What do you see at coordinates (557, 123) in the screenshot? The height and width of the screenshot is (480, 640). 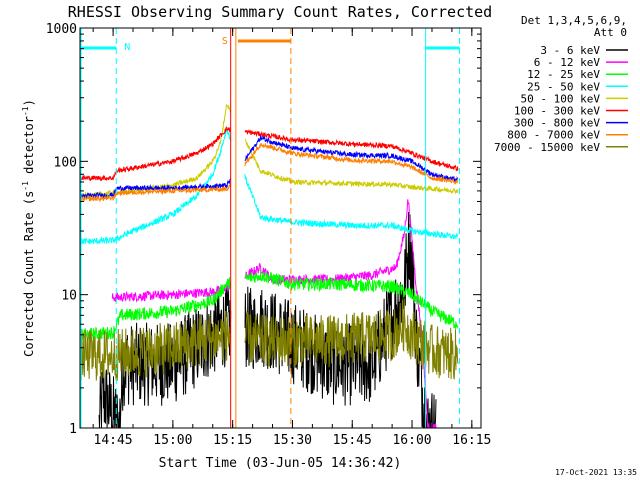 I see `legend-label: 300 - 800 keV` at bounding box center [557, 123].